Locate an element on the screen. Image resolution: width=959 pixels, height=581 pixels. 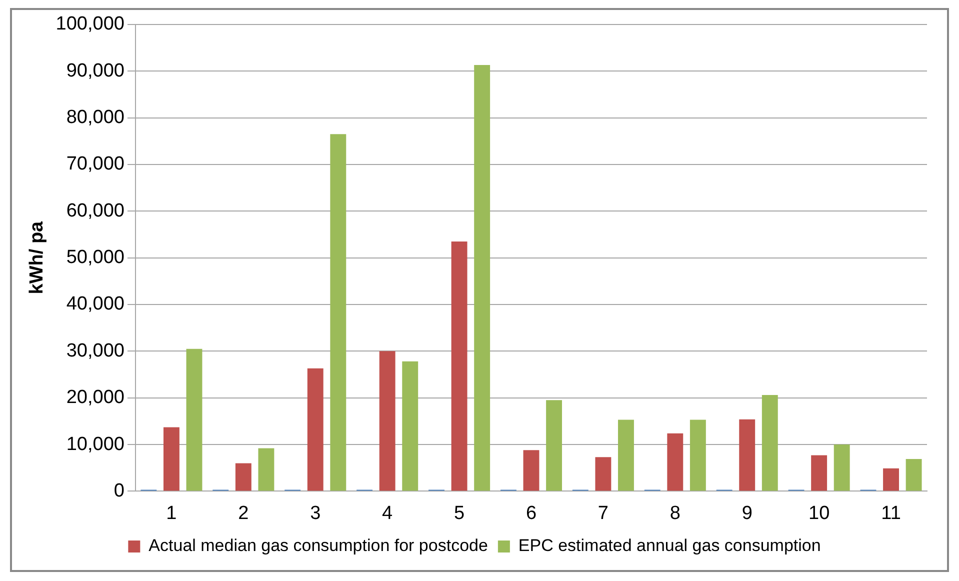
y-tick-label: 0 is located at coordinates (119, 491).